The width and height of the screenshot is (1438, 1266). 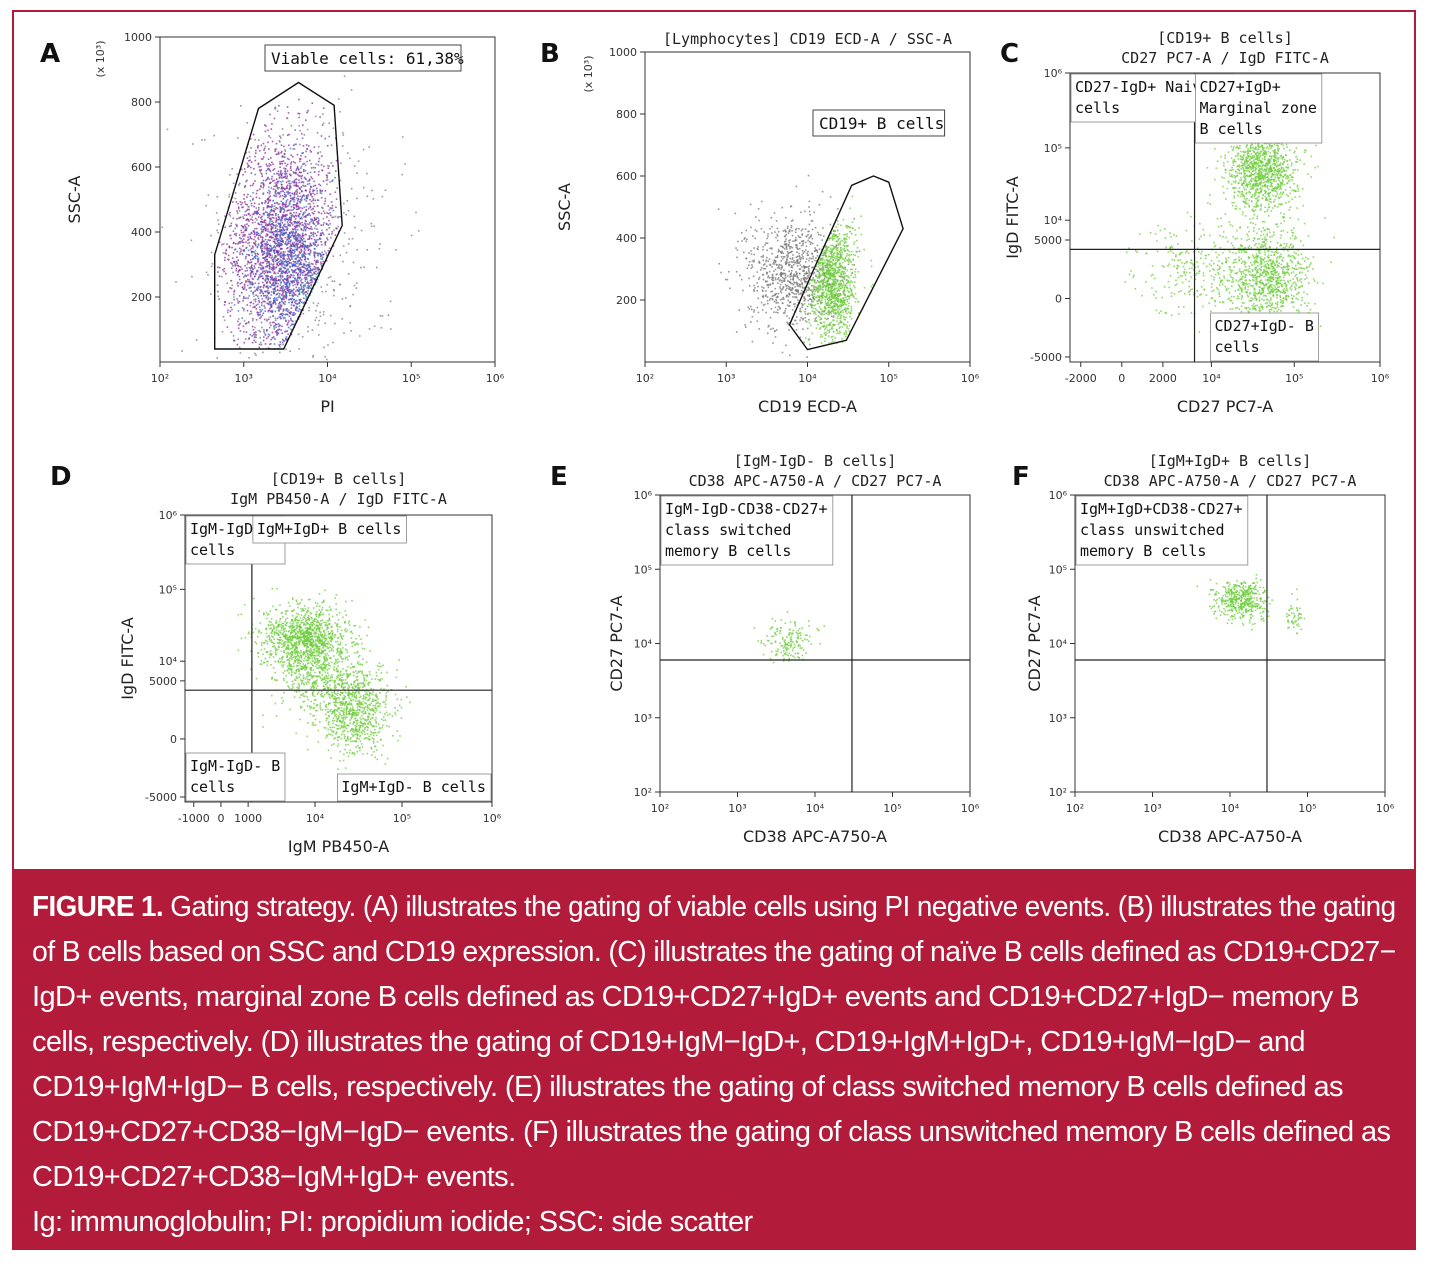 What do you see at coordinates (807, 406) in the screenshot?
I see `x-axis-label: CD19 ECD-A` at bounding box center [807, 406].